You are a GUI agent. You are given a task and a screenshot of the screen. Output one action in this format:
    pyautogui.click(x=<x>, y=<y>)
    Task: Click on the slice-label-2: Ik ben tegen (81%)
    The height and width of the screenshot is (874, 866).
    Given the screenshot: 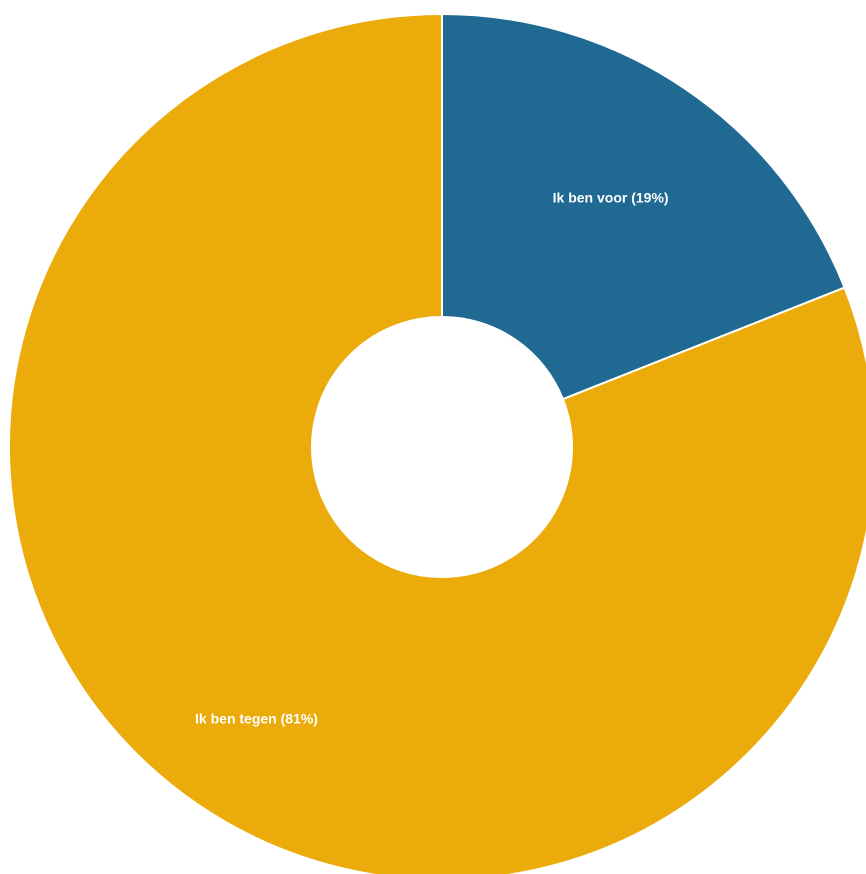 What is the action you would take?
    pyautogui.click(x=256, y=719)
    